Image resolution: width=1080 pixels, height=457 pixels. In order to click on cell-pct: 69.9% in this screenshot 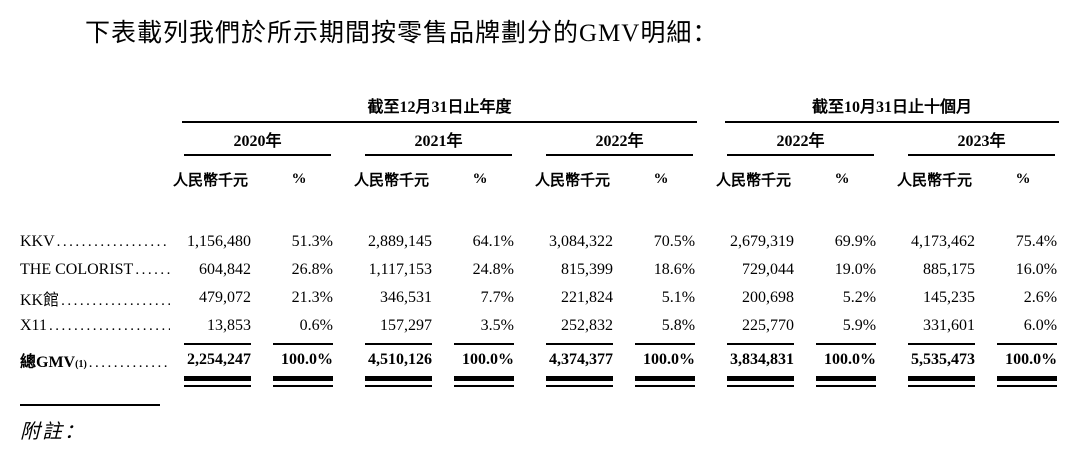, I will do `click(855, 241)`.